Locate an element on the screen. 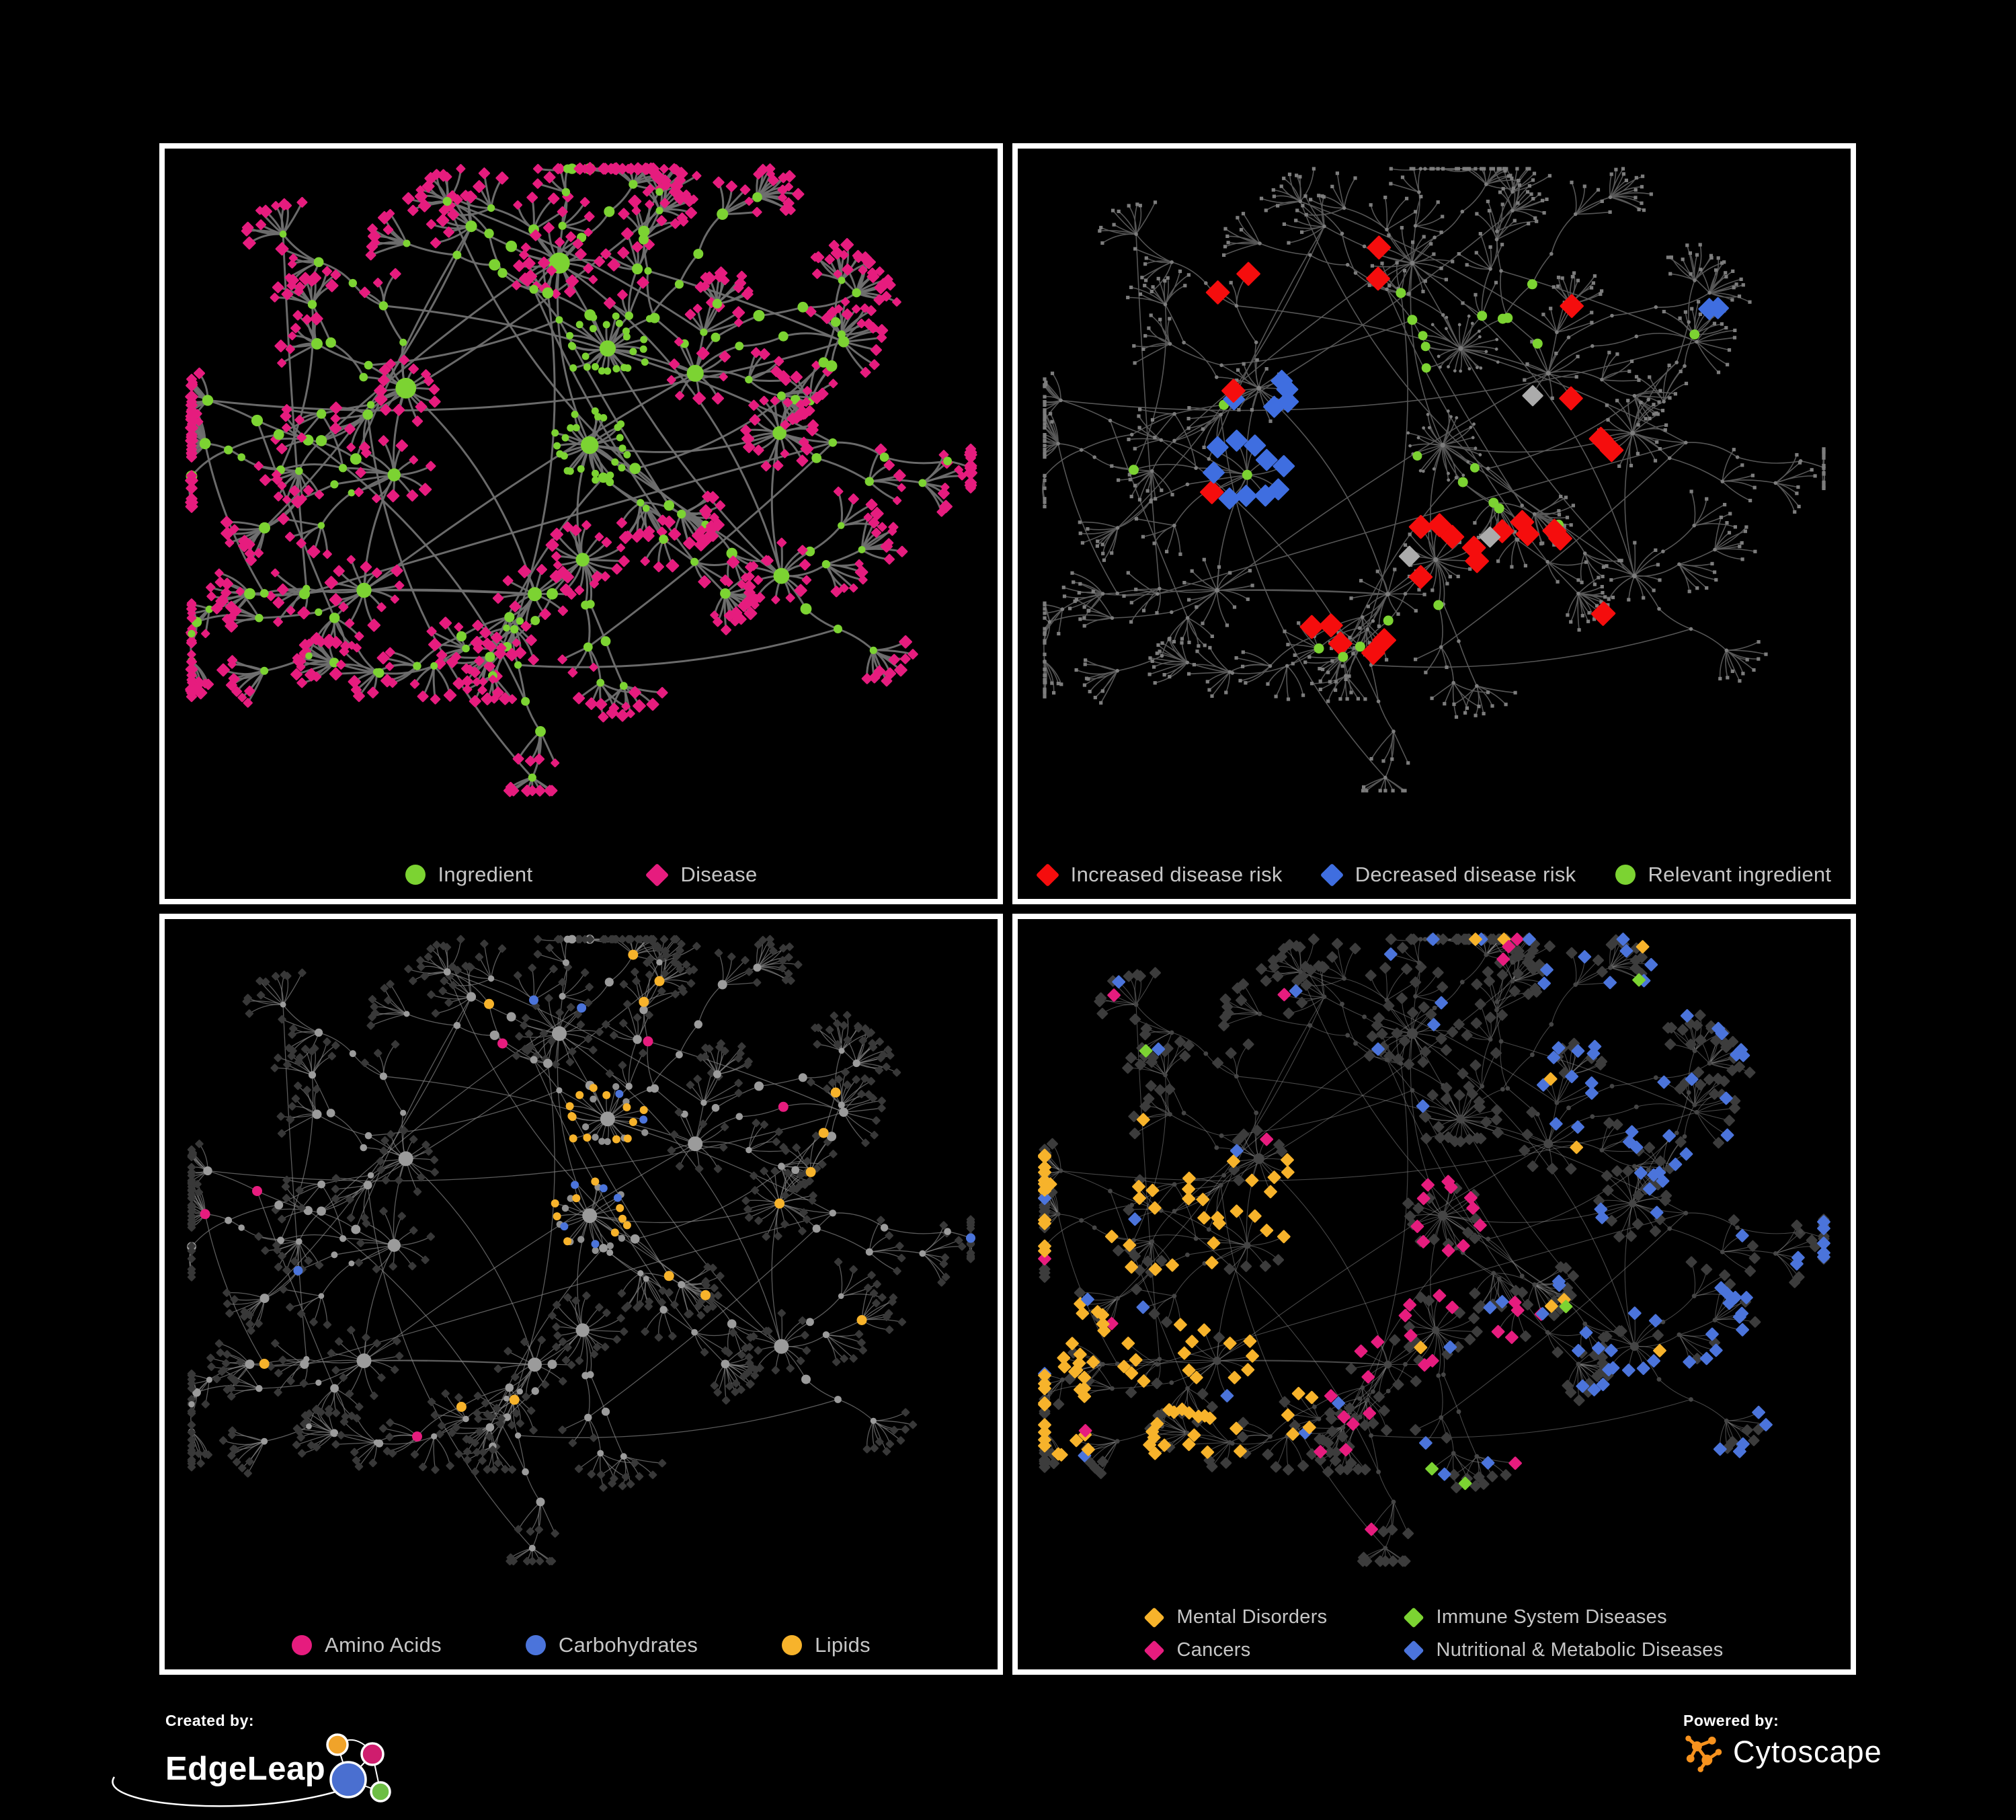  edgeleap-logo-icon is located at coordinates (251, 1770).